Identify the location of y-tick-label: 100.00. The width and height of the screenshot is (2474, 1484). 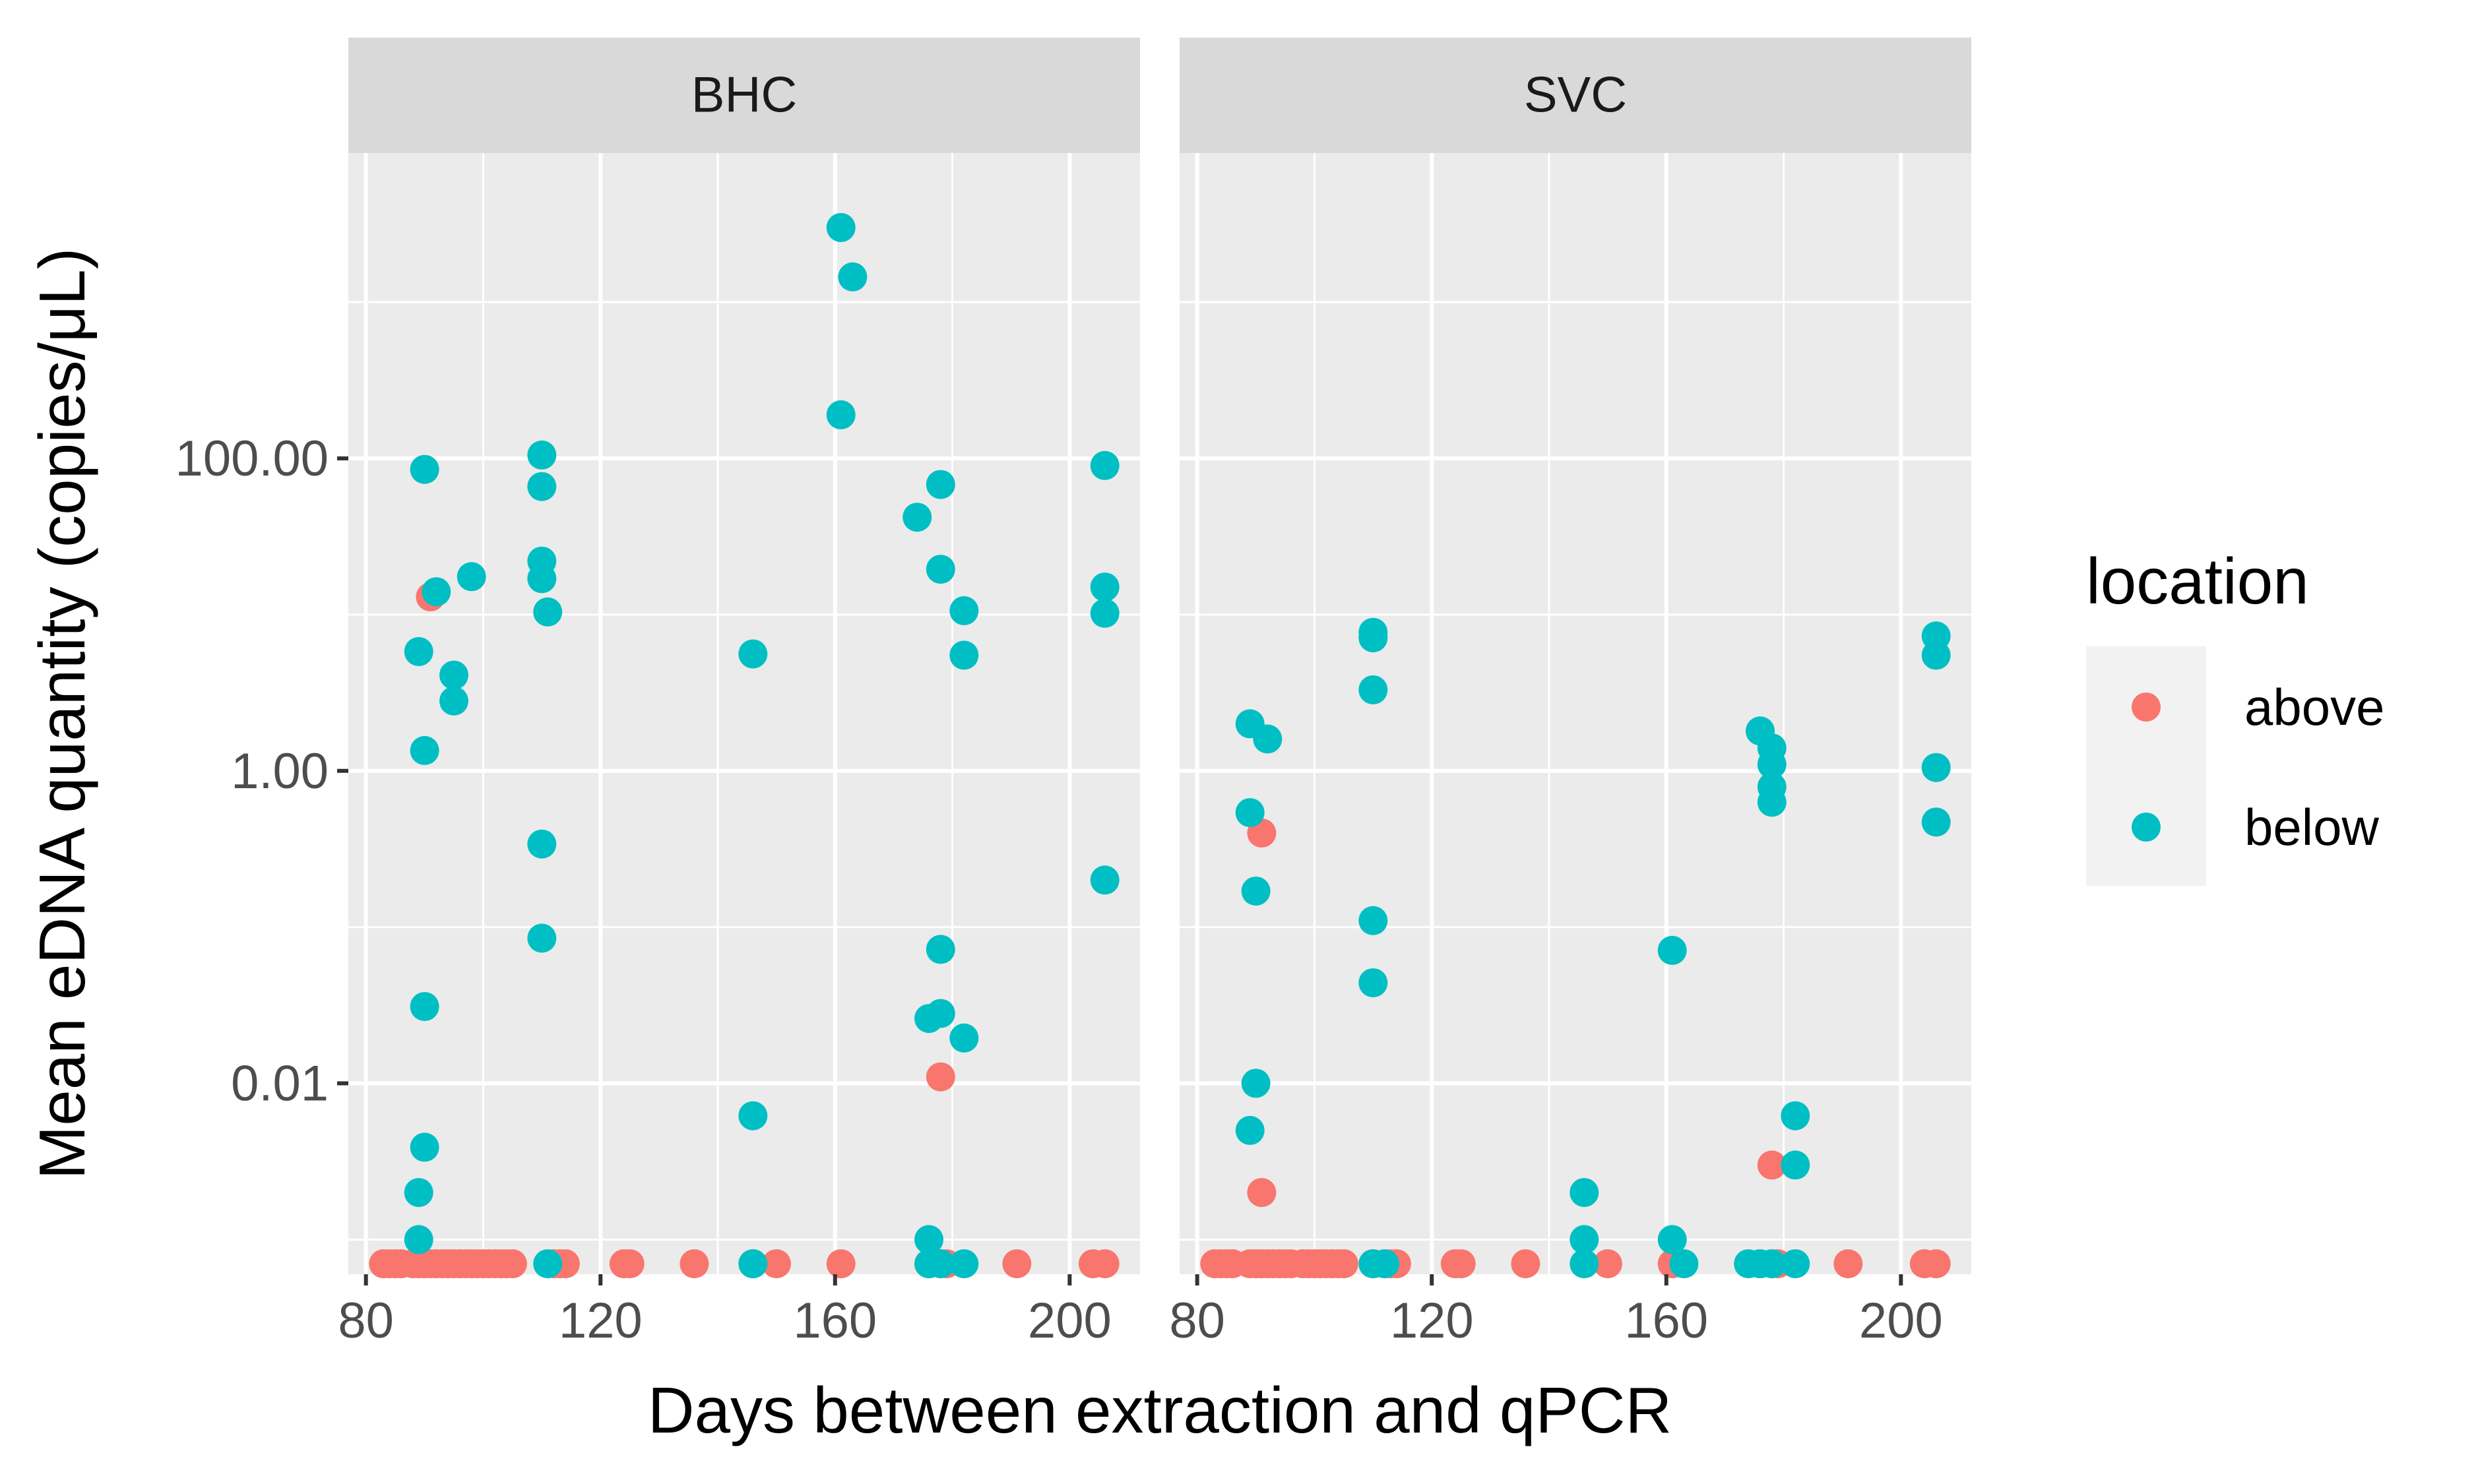
(252, 459).